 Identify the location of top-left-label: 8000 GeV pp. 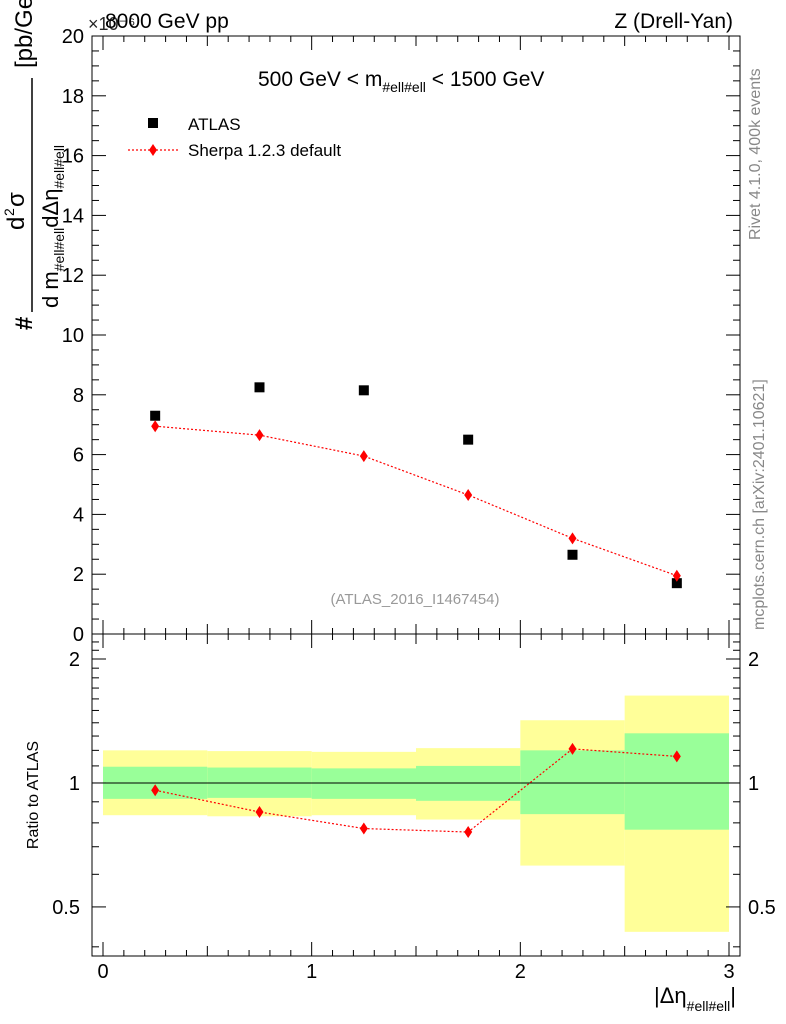
(167, 21).